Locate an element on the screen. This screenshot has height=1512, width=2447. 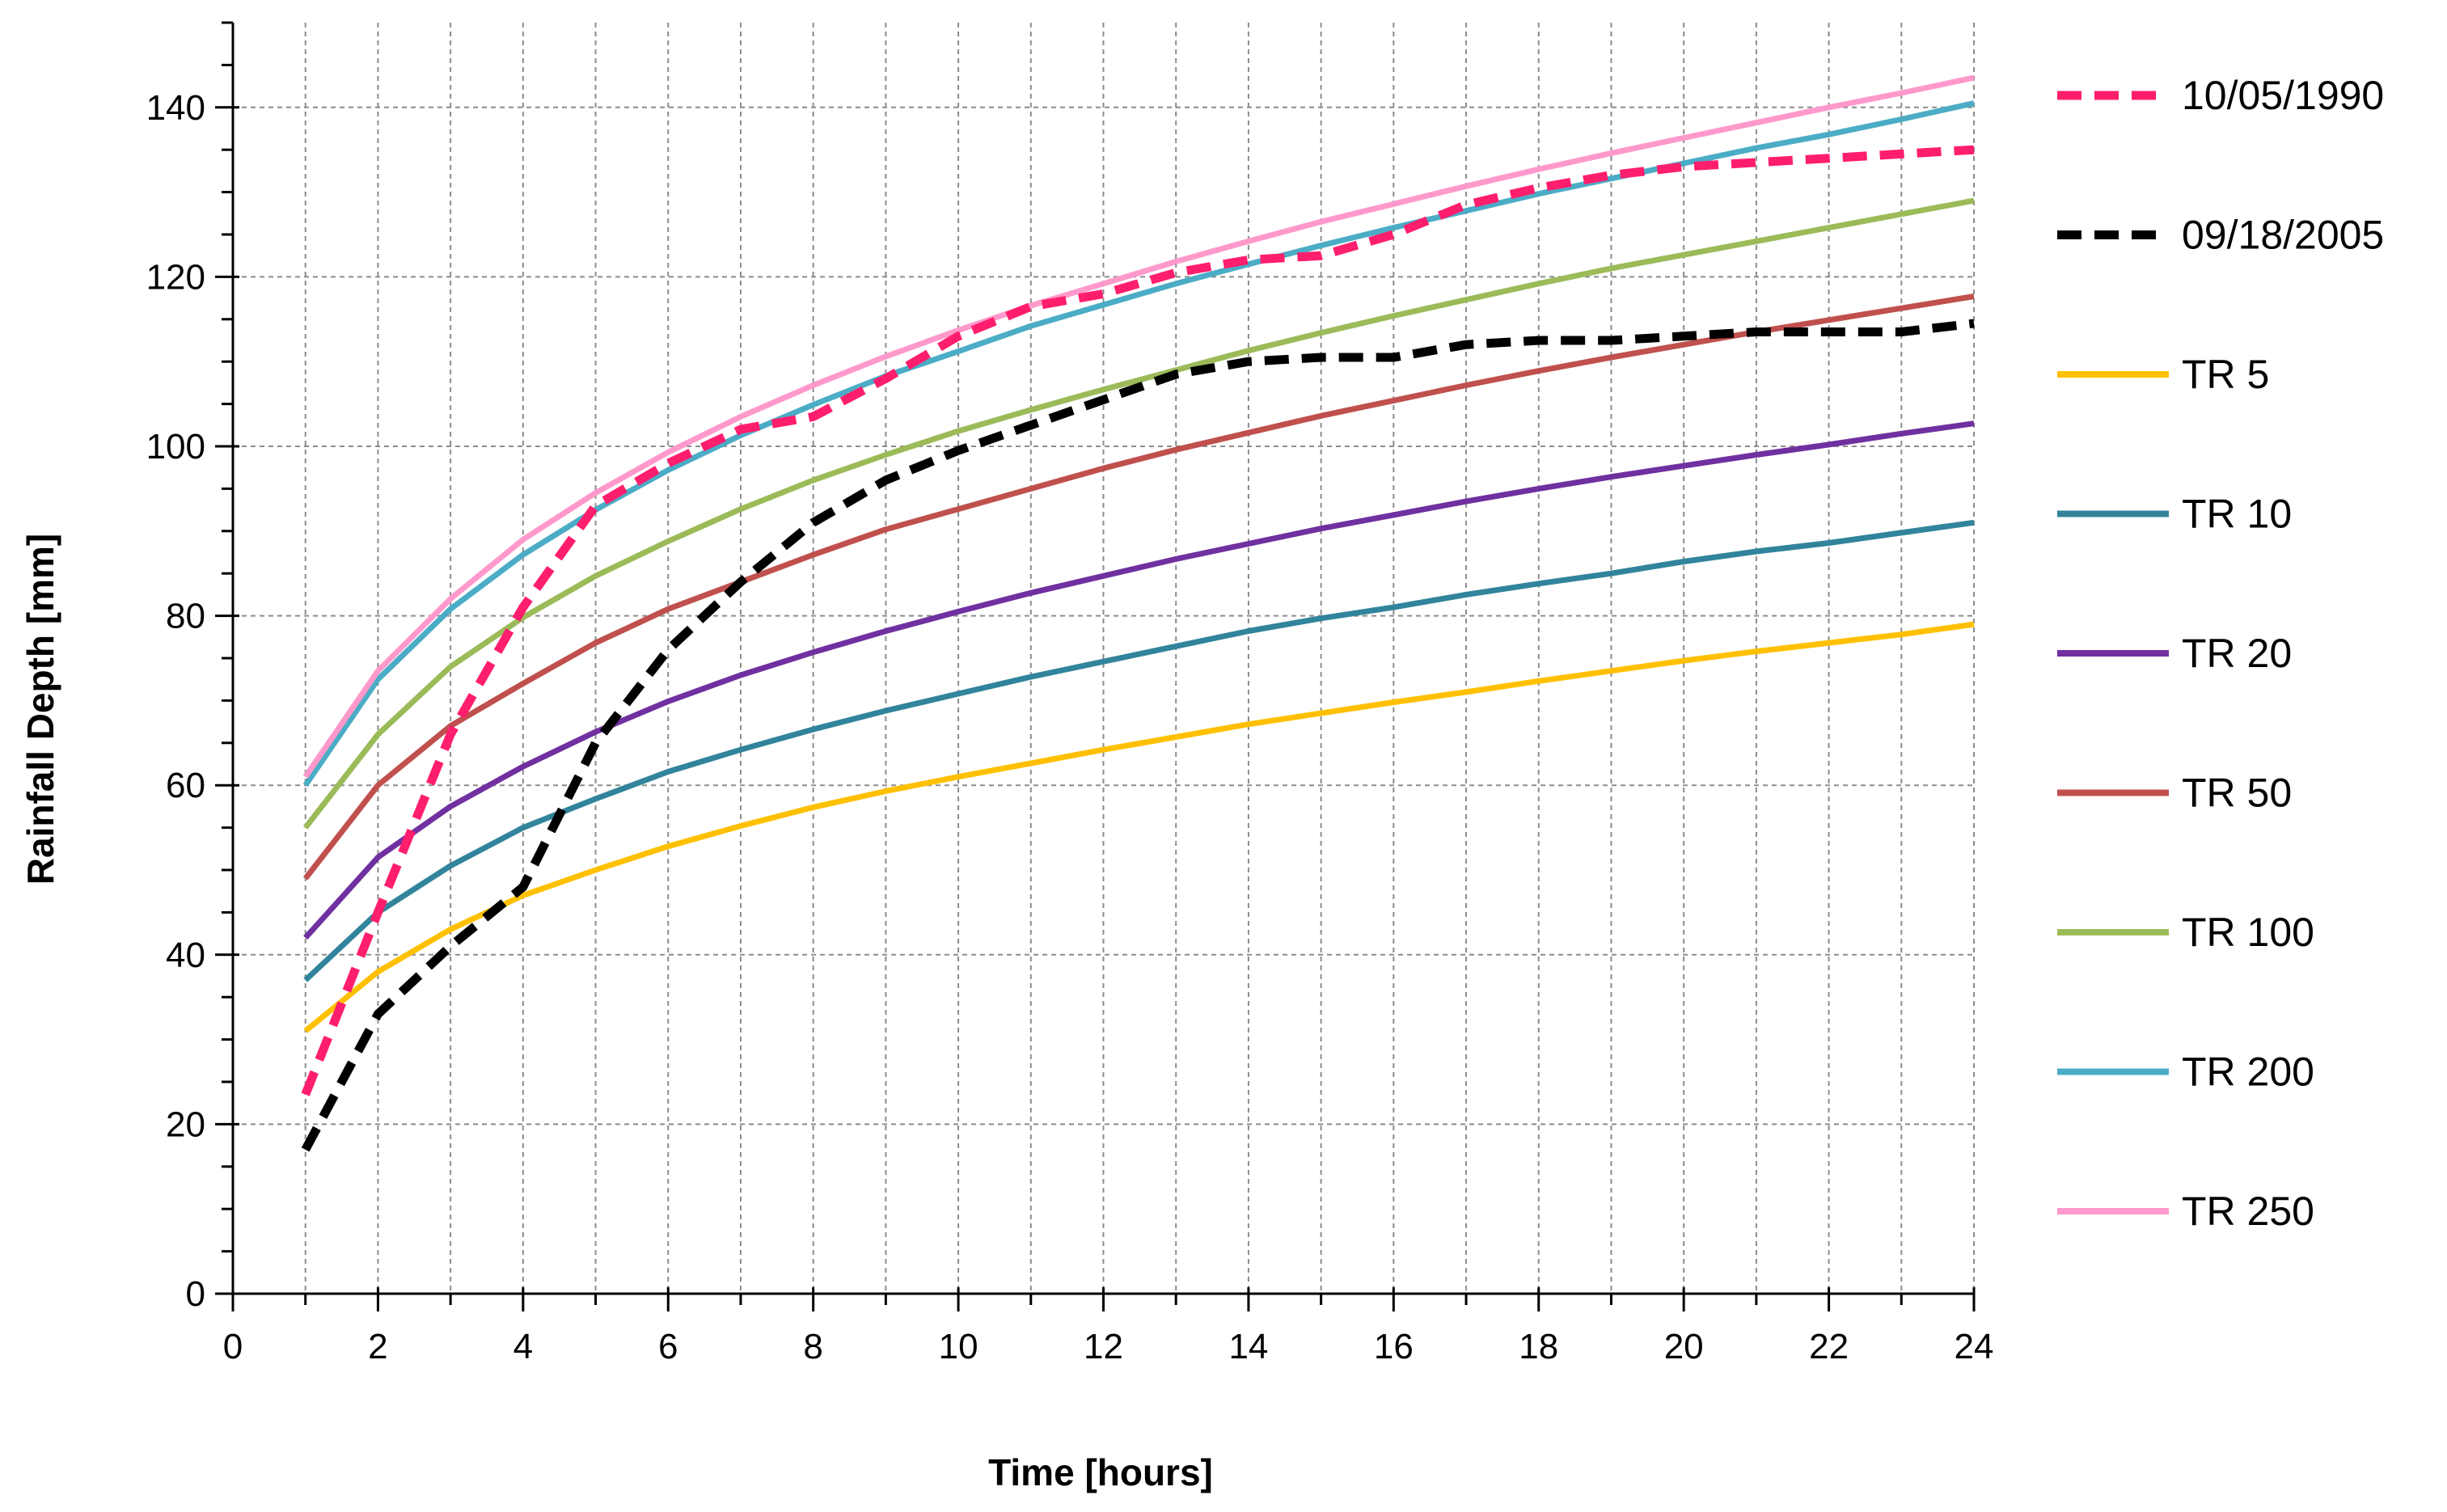
x-tick-label: 24 is located at coordinates (1975, 1346).